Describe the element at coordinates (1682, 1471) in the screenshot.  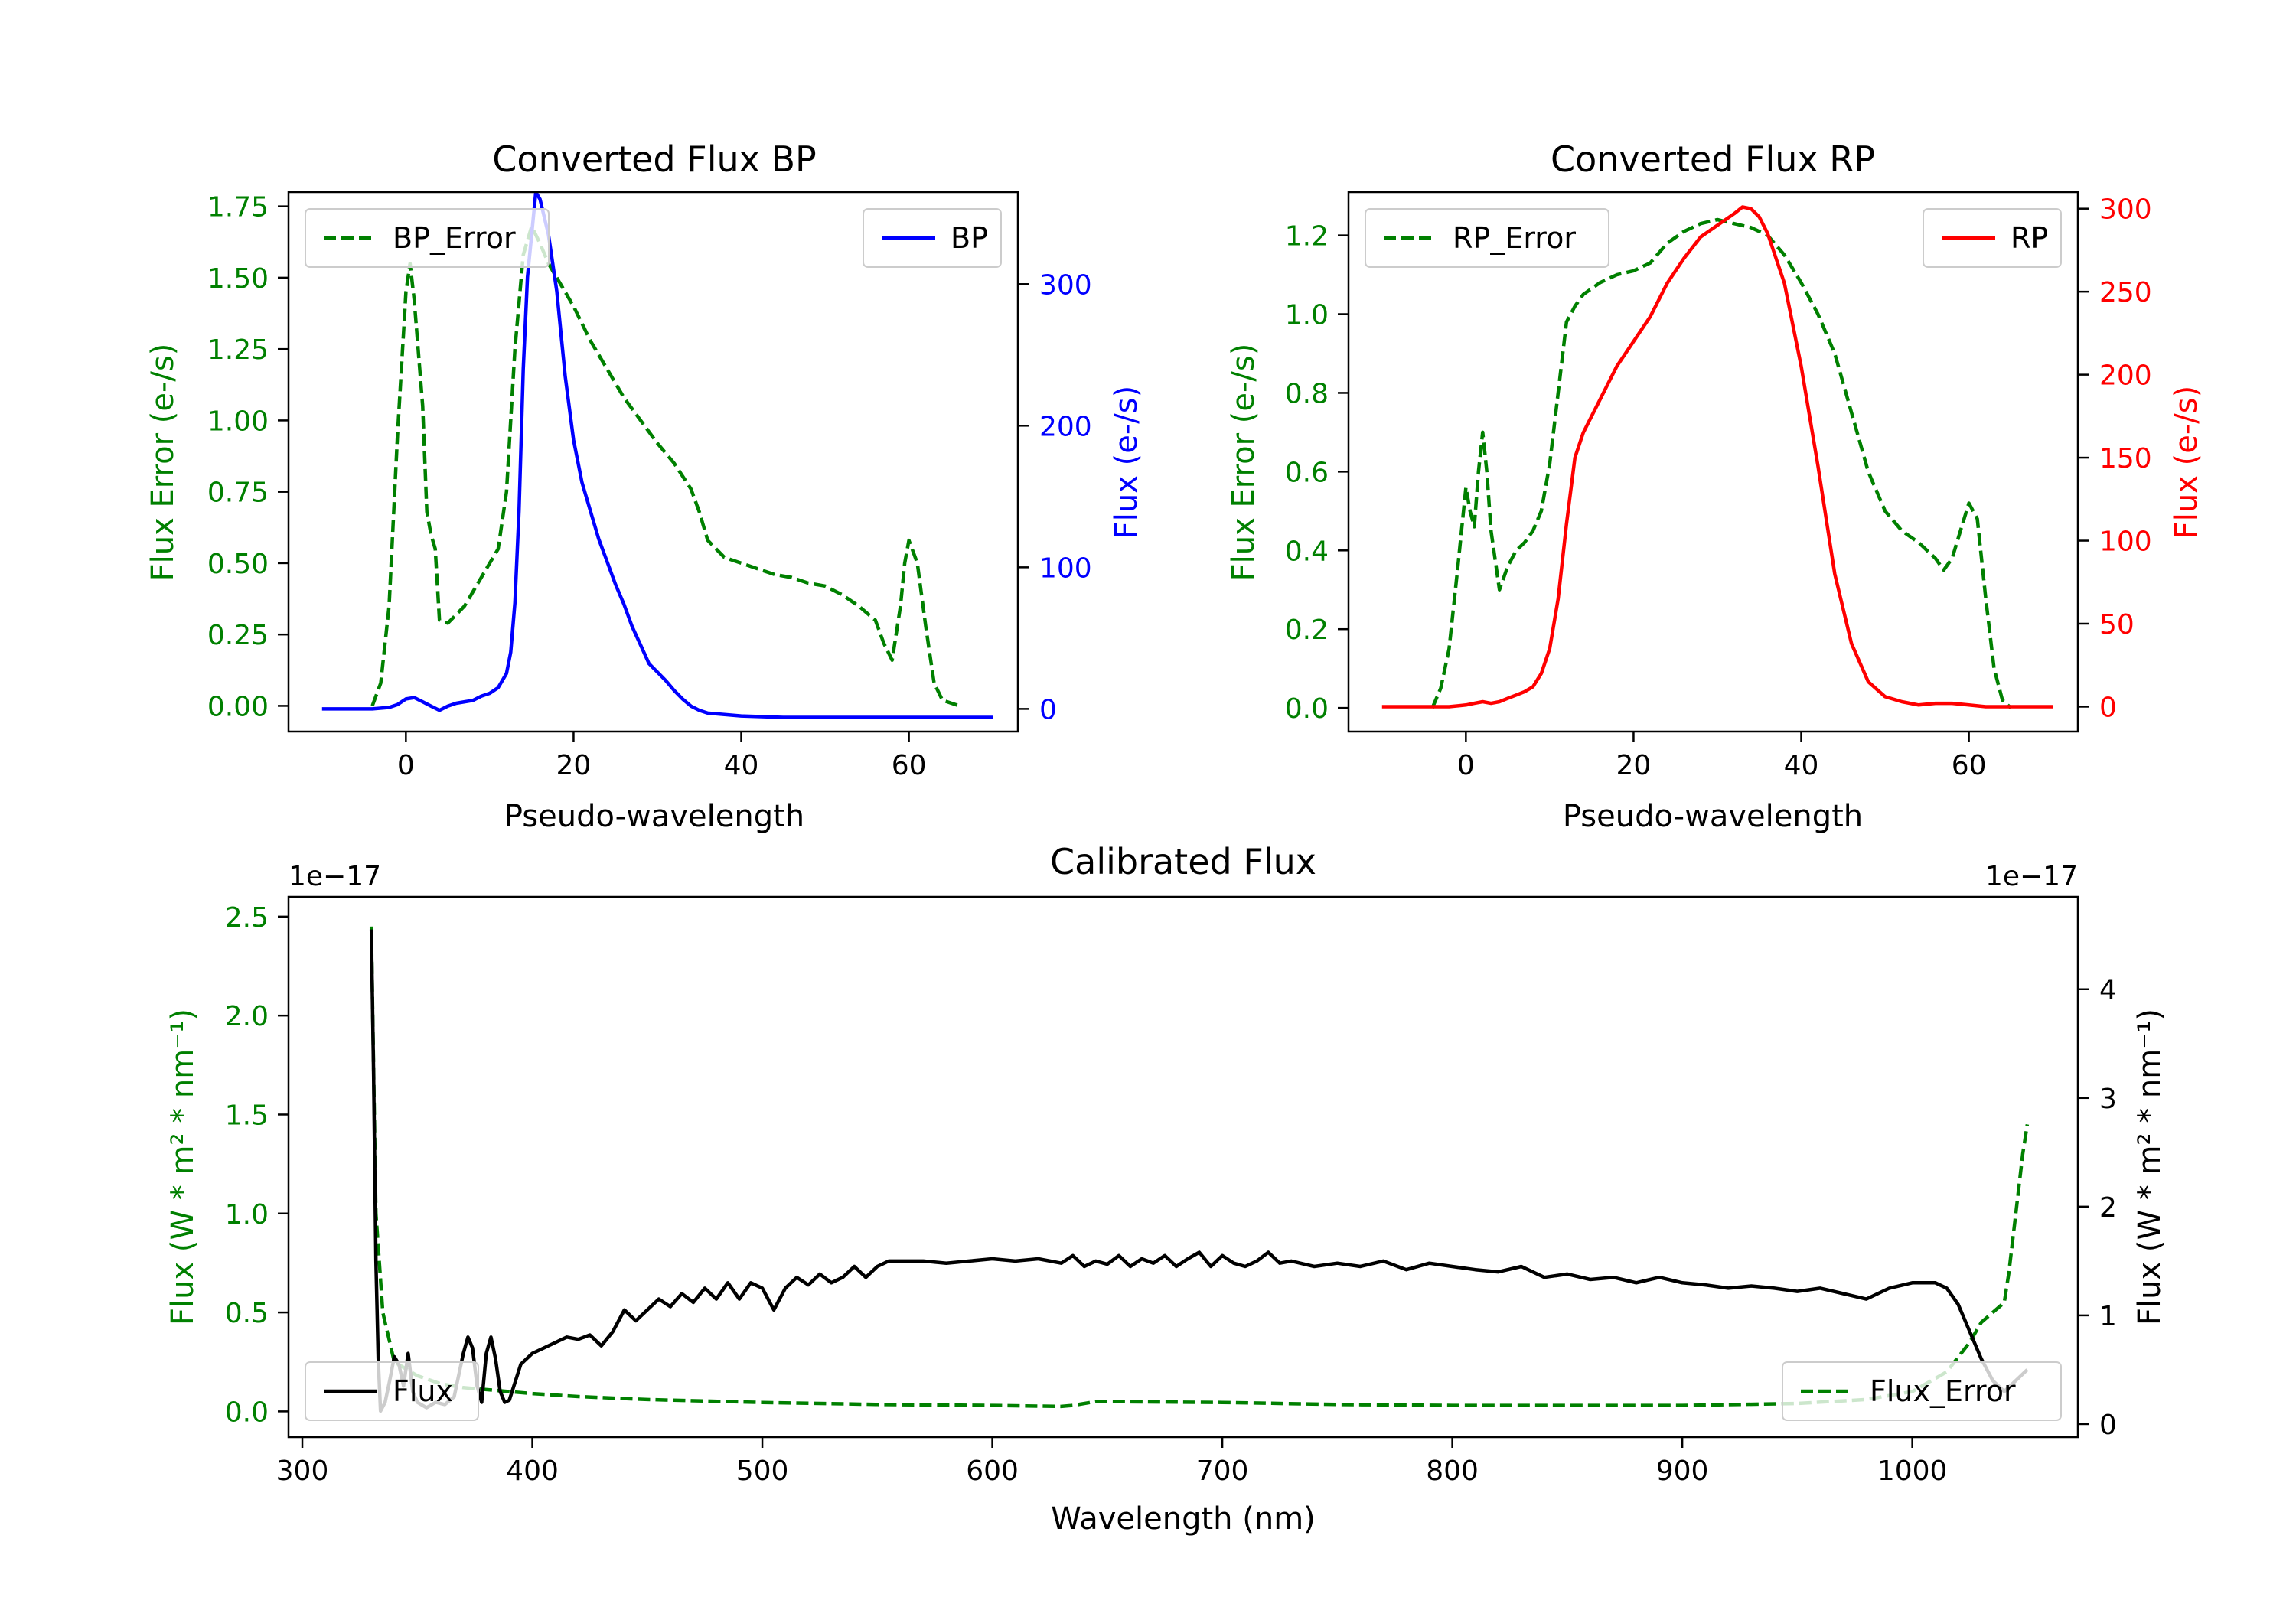
I see `x-tick-label: 900` at that location.